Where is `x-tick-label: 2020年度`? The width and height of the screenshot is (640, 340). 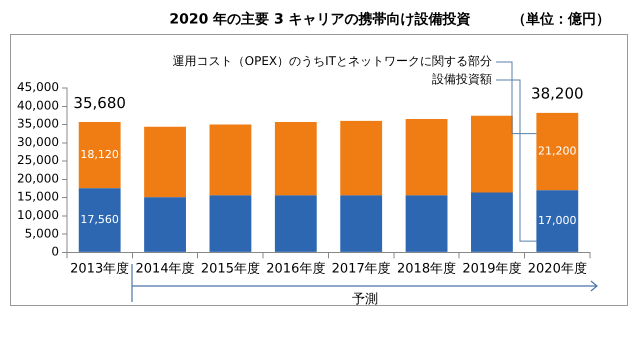 x-tick-label: 2020年度 is located at coordinates (557, 268).